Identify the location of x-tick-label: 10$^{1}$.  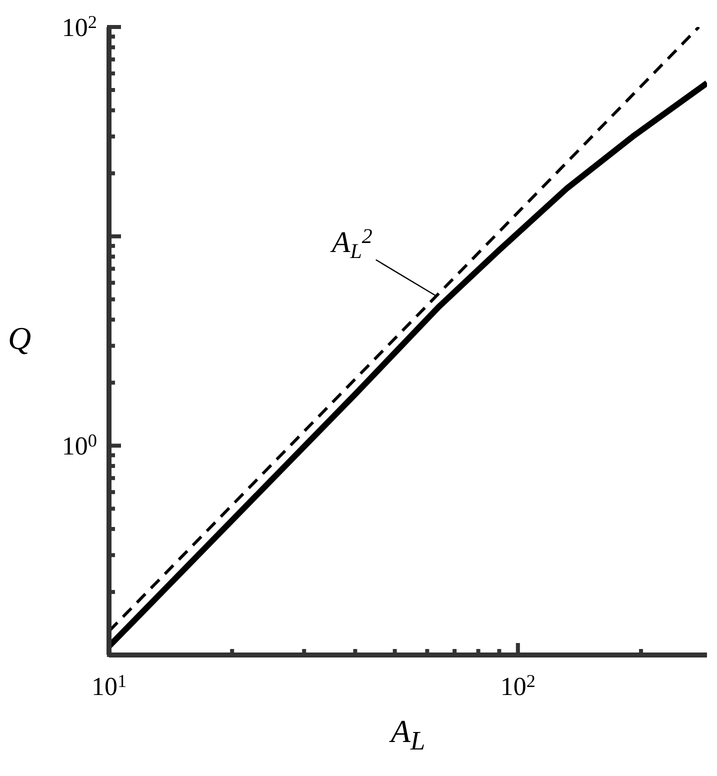
(109, 685).